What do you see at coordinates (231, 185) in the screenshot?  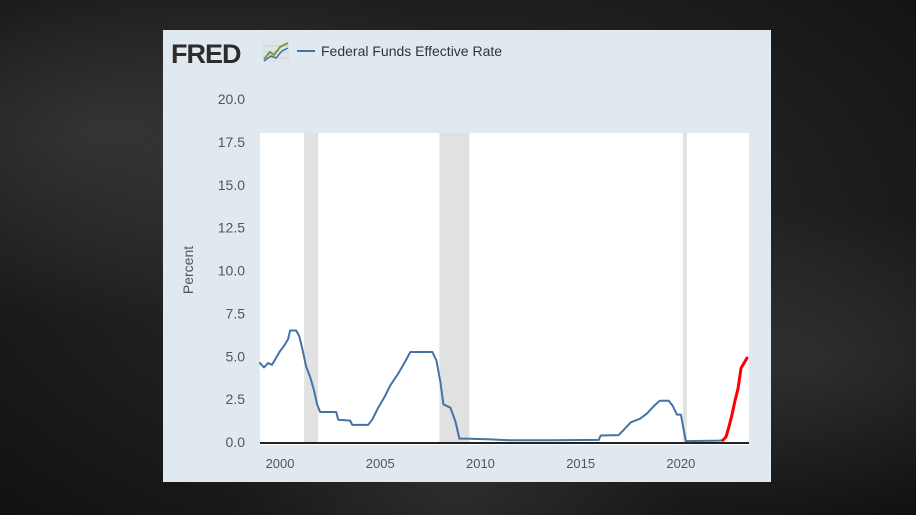 I see `y-tick-label-6: 15.0` at bounding box center [231, 185].